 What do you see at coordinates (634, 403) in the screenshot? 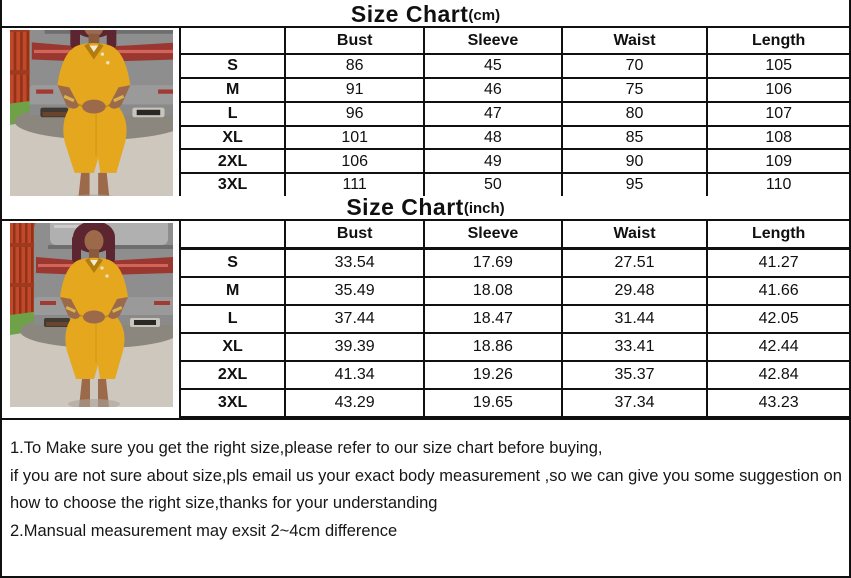
I see `size-value: 37.34` at bounding box center [634, 403].